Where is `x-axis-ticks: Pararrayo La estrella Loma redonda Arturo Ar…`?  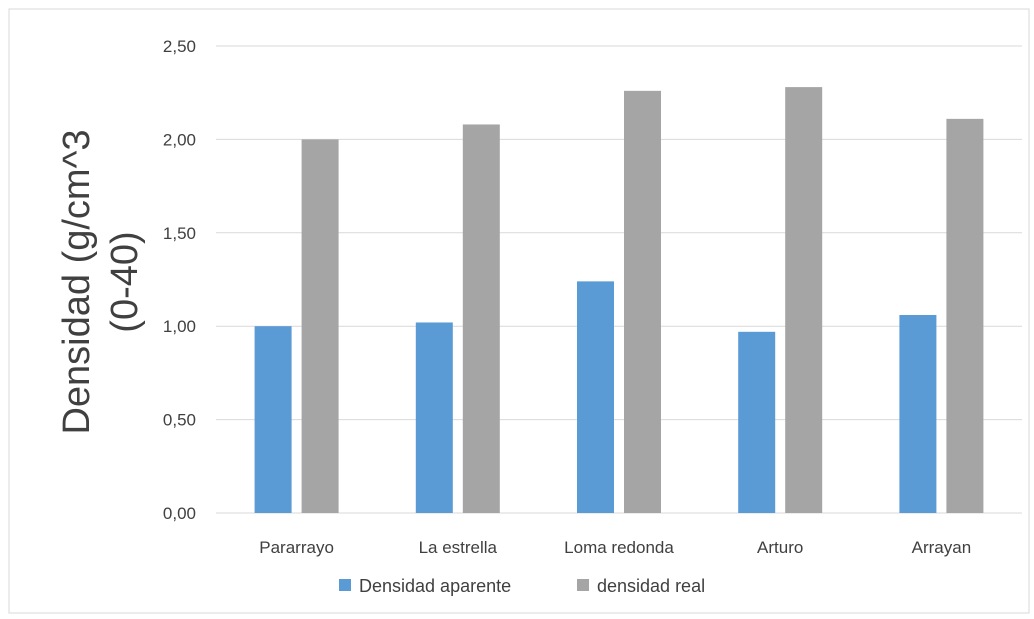 x-axis-ticks: Pararrayo La estrella Loma redonda Arturo Ar… is located at coordinates (615, 547).